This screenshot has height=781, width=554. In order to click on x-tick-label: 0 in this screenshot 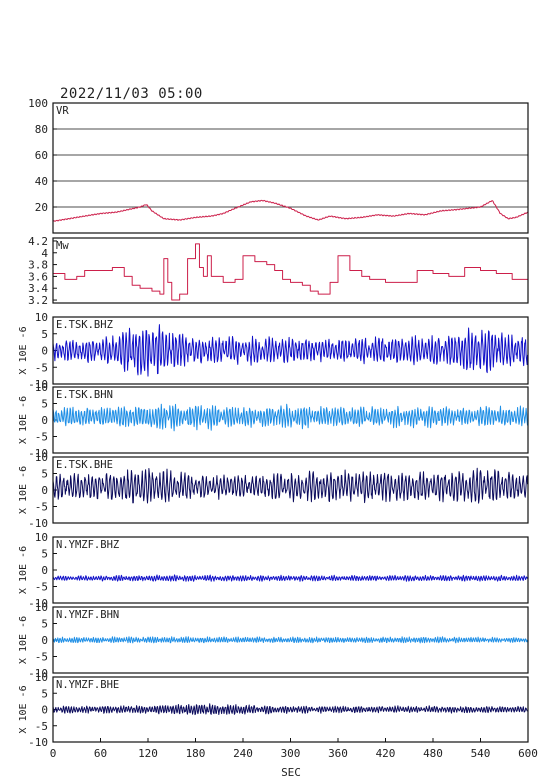, I will do `click(53, 753)`.